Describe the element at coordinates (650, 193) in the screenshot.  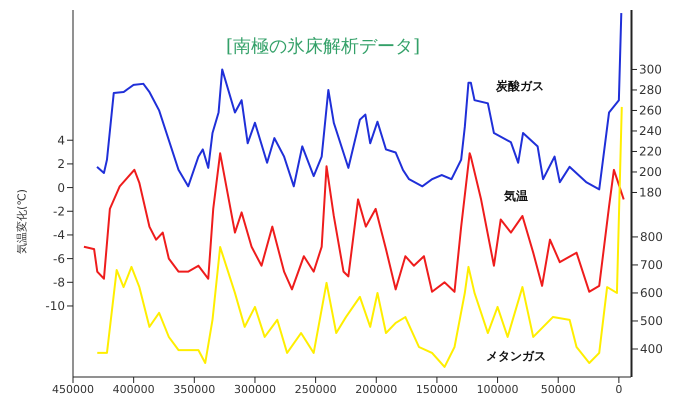
I see `y2-tick-label: 180` at that location.